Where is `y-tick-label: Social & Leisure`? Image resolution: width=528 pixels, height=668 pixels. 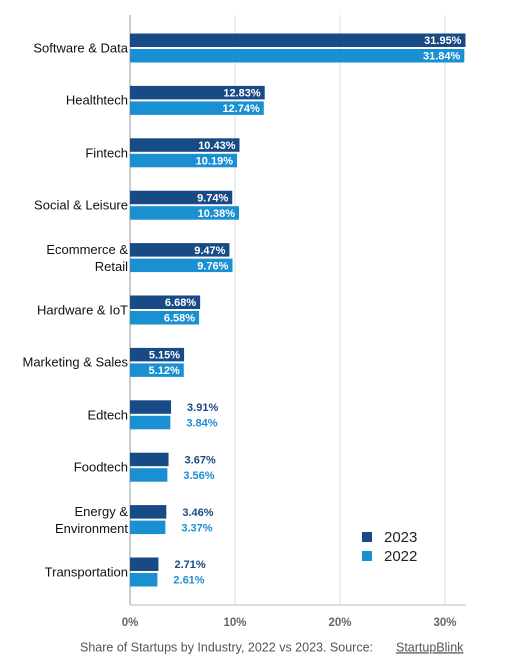 y-tick-label: Social & Leisure is located at coordinates (81, 205).